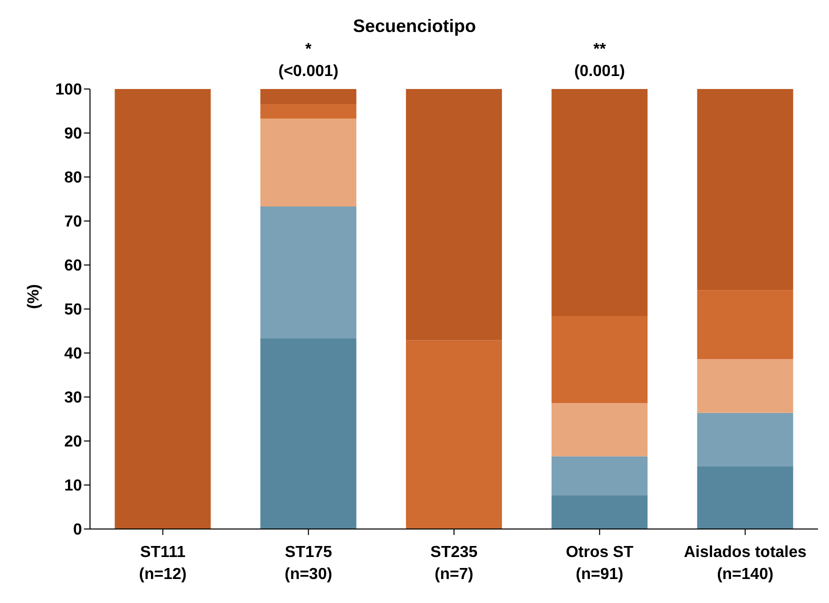 Image resolution: width=829 pixels, height=603 pixels. I want to click on y-tick-label: 80, so click(73, 178).